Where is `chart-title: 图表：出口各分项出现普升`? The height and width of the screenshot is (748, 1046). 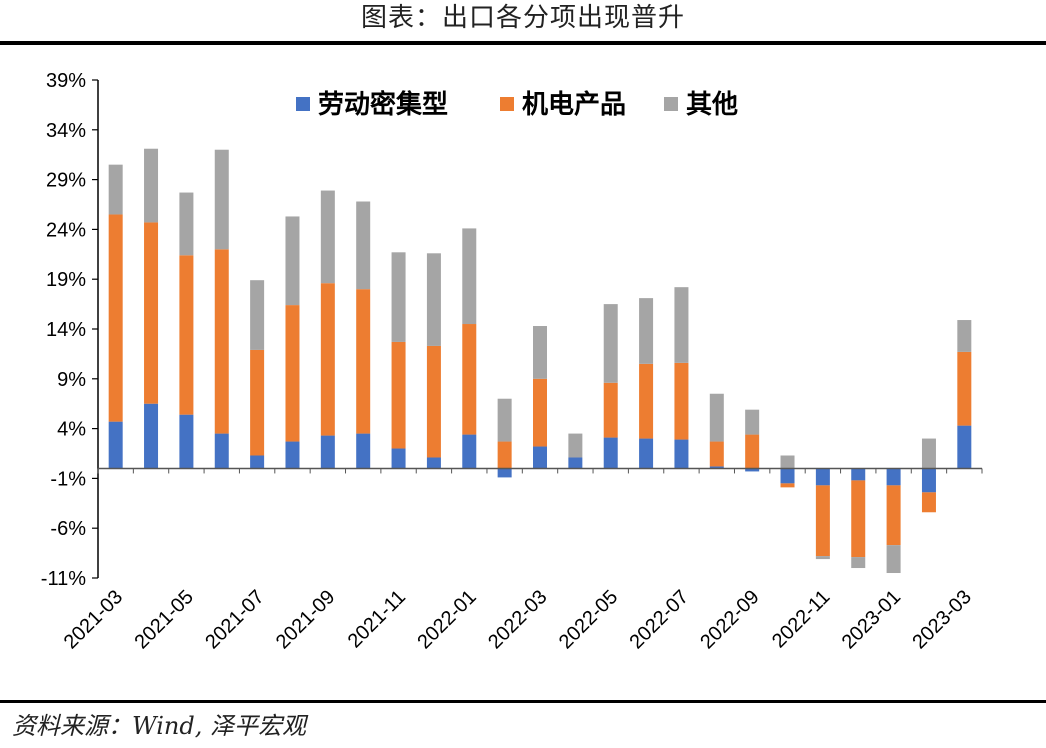 chart-title: 图表：出口各分项出现普升 is located at coordinates (522, 18).